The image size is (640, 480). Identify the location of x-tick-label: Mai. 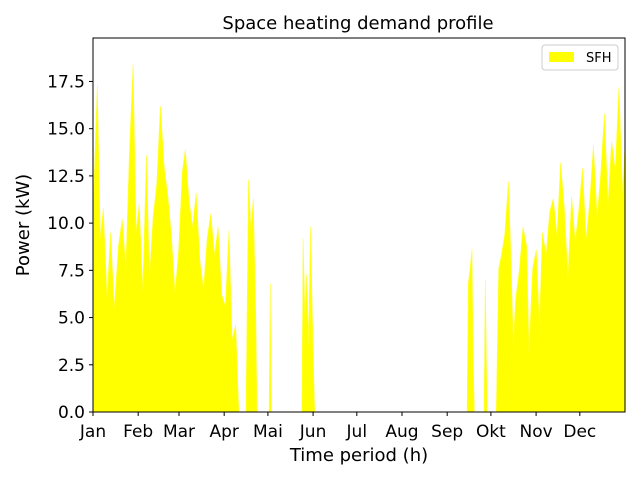
(268, 432).